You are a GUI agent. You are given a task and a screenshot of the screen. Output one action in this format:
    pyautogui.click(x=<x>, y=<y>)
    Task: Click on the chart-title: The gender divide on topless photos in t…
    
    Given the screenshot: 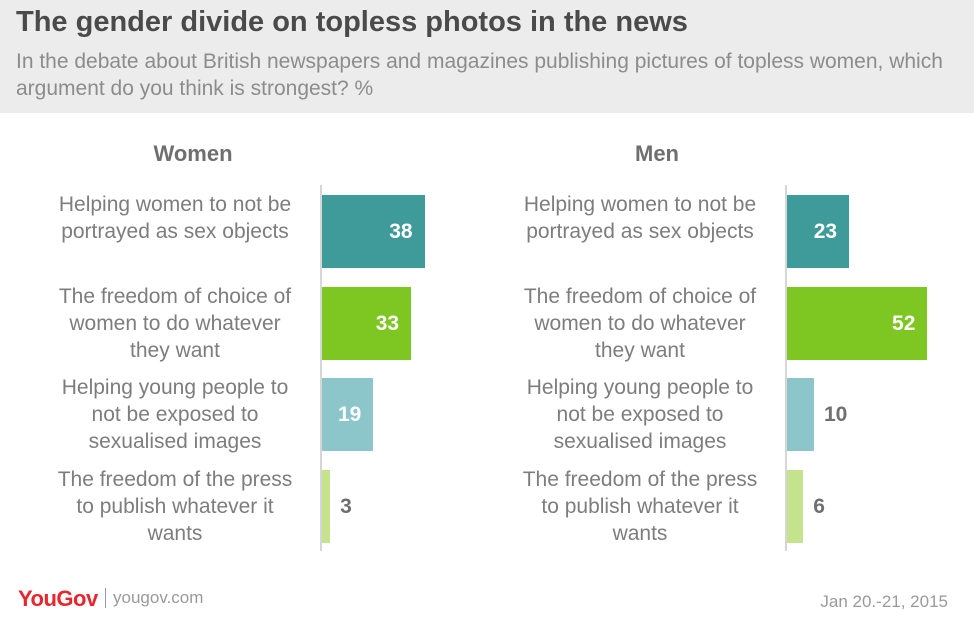 What is the action you would take?
    pyautogui.click(x=352, y=22)
    